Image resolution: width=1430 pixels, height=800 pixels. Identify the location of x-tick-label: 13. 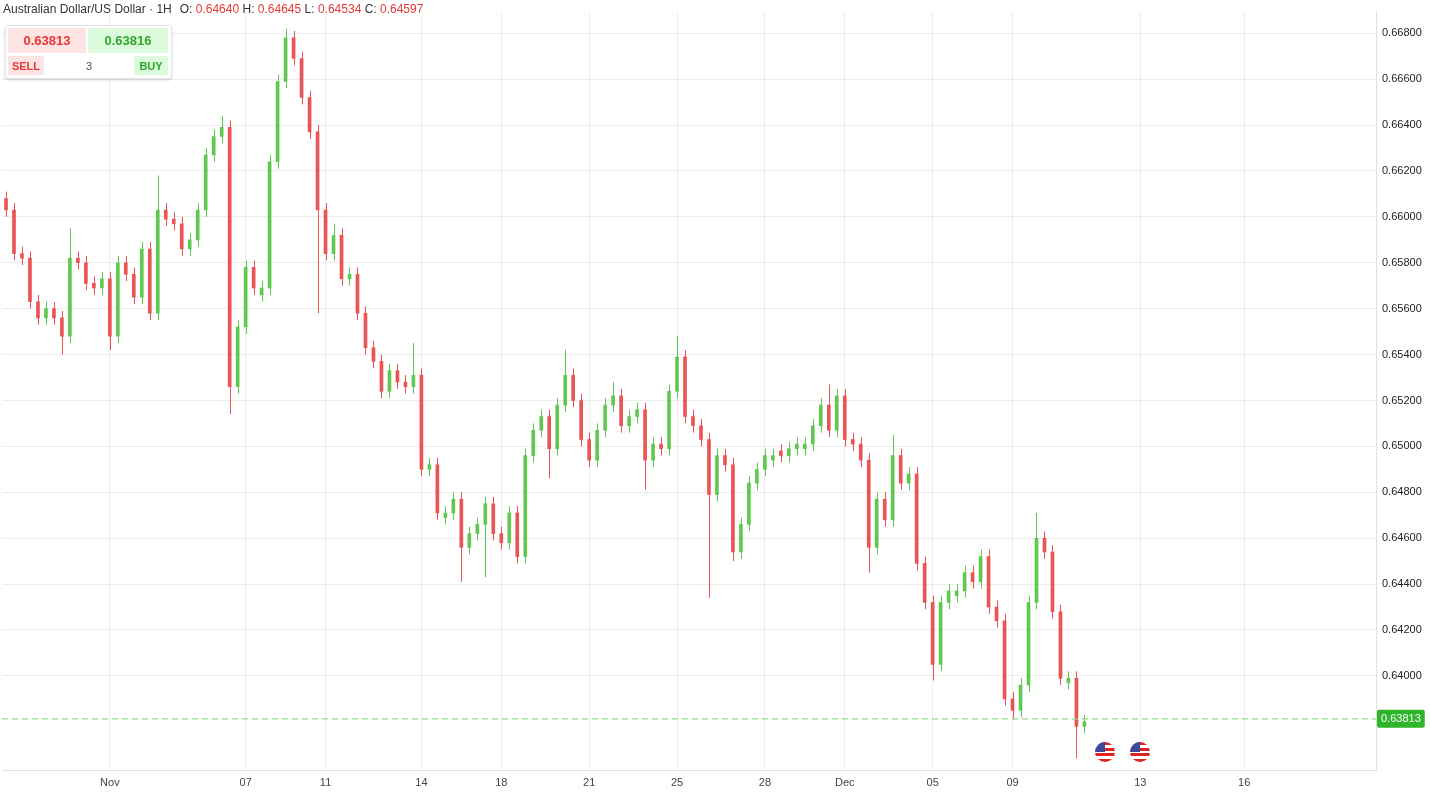
(1140, 781).